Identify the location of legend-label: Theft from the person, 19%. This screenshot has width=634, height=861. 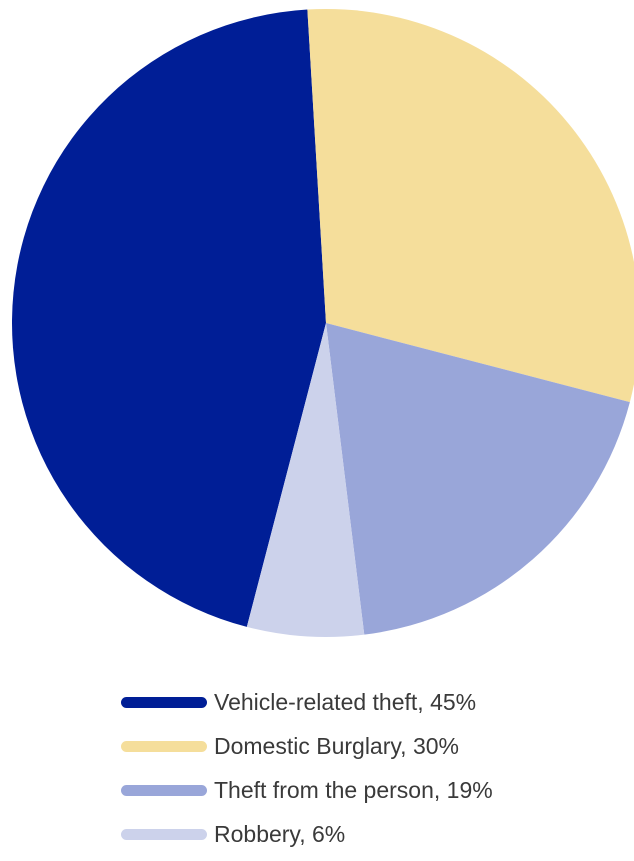
(353, 789).